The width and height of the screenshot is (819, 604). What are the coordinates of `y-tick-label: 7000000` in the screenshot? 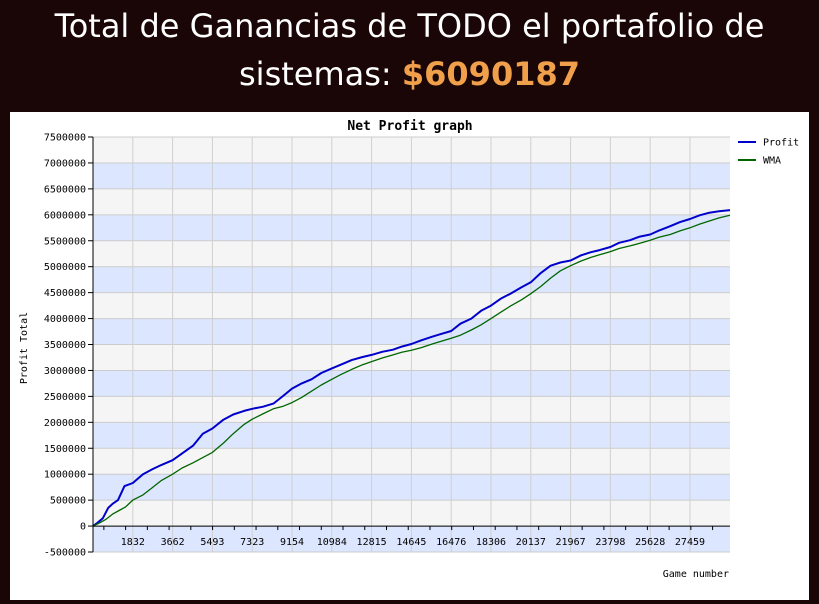 It's located at (65, 163).